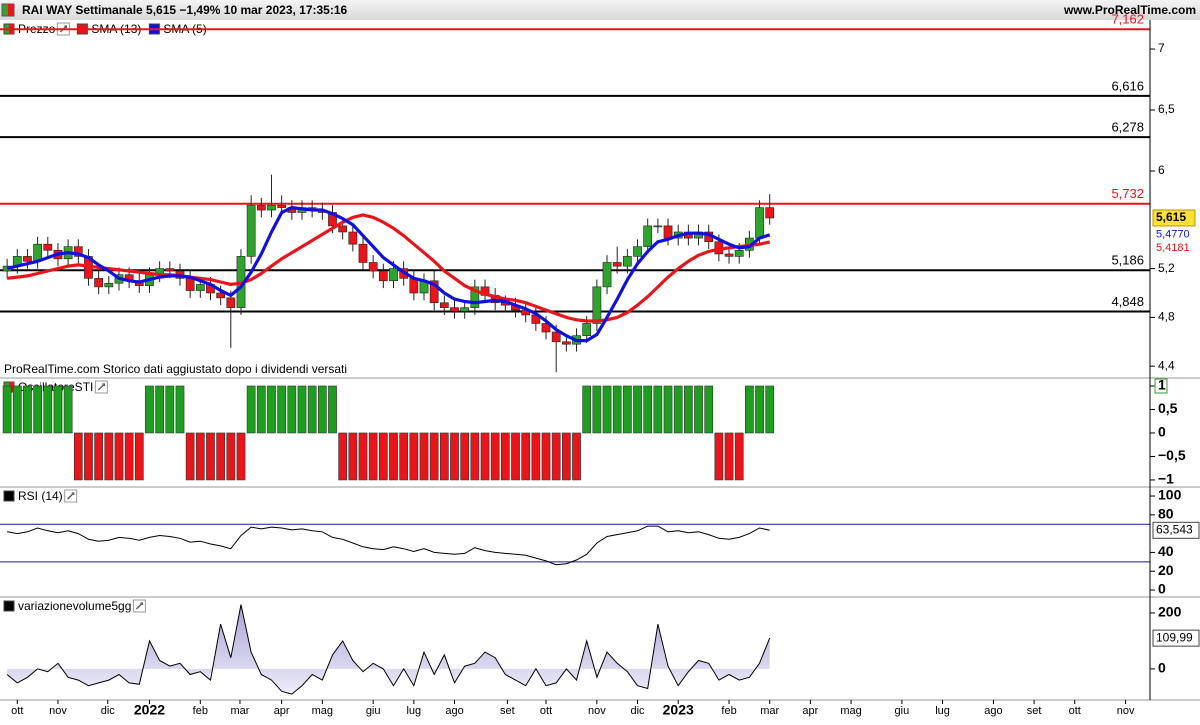 The width and height of the screenshot is (1200, 725). Describe the element at coordinates (322, 711) in the screenshot. I see `x-tick-label: mag` at that location.